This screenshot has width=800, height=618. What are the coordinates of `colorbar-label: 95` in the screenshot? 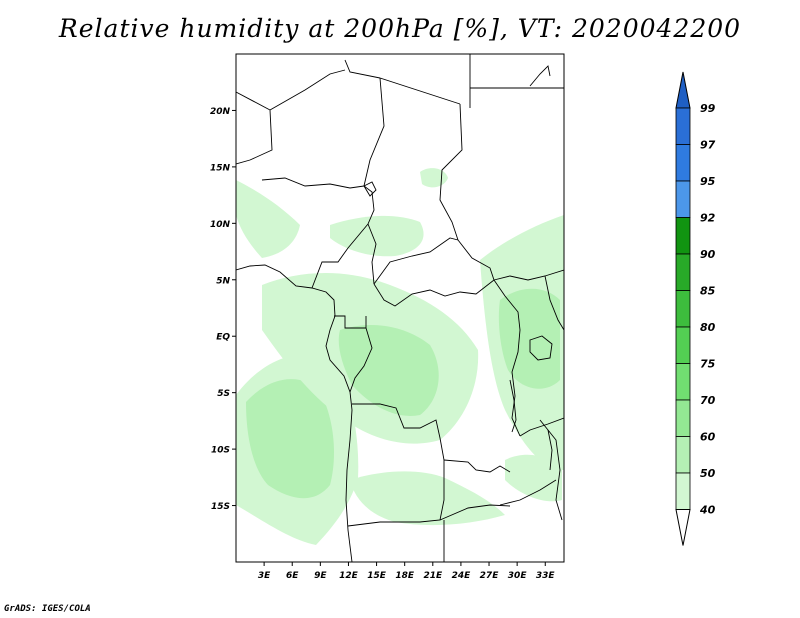 It's located at (708, 181).